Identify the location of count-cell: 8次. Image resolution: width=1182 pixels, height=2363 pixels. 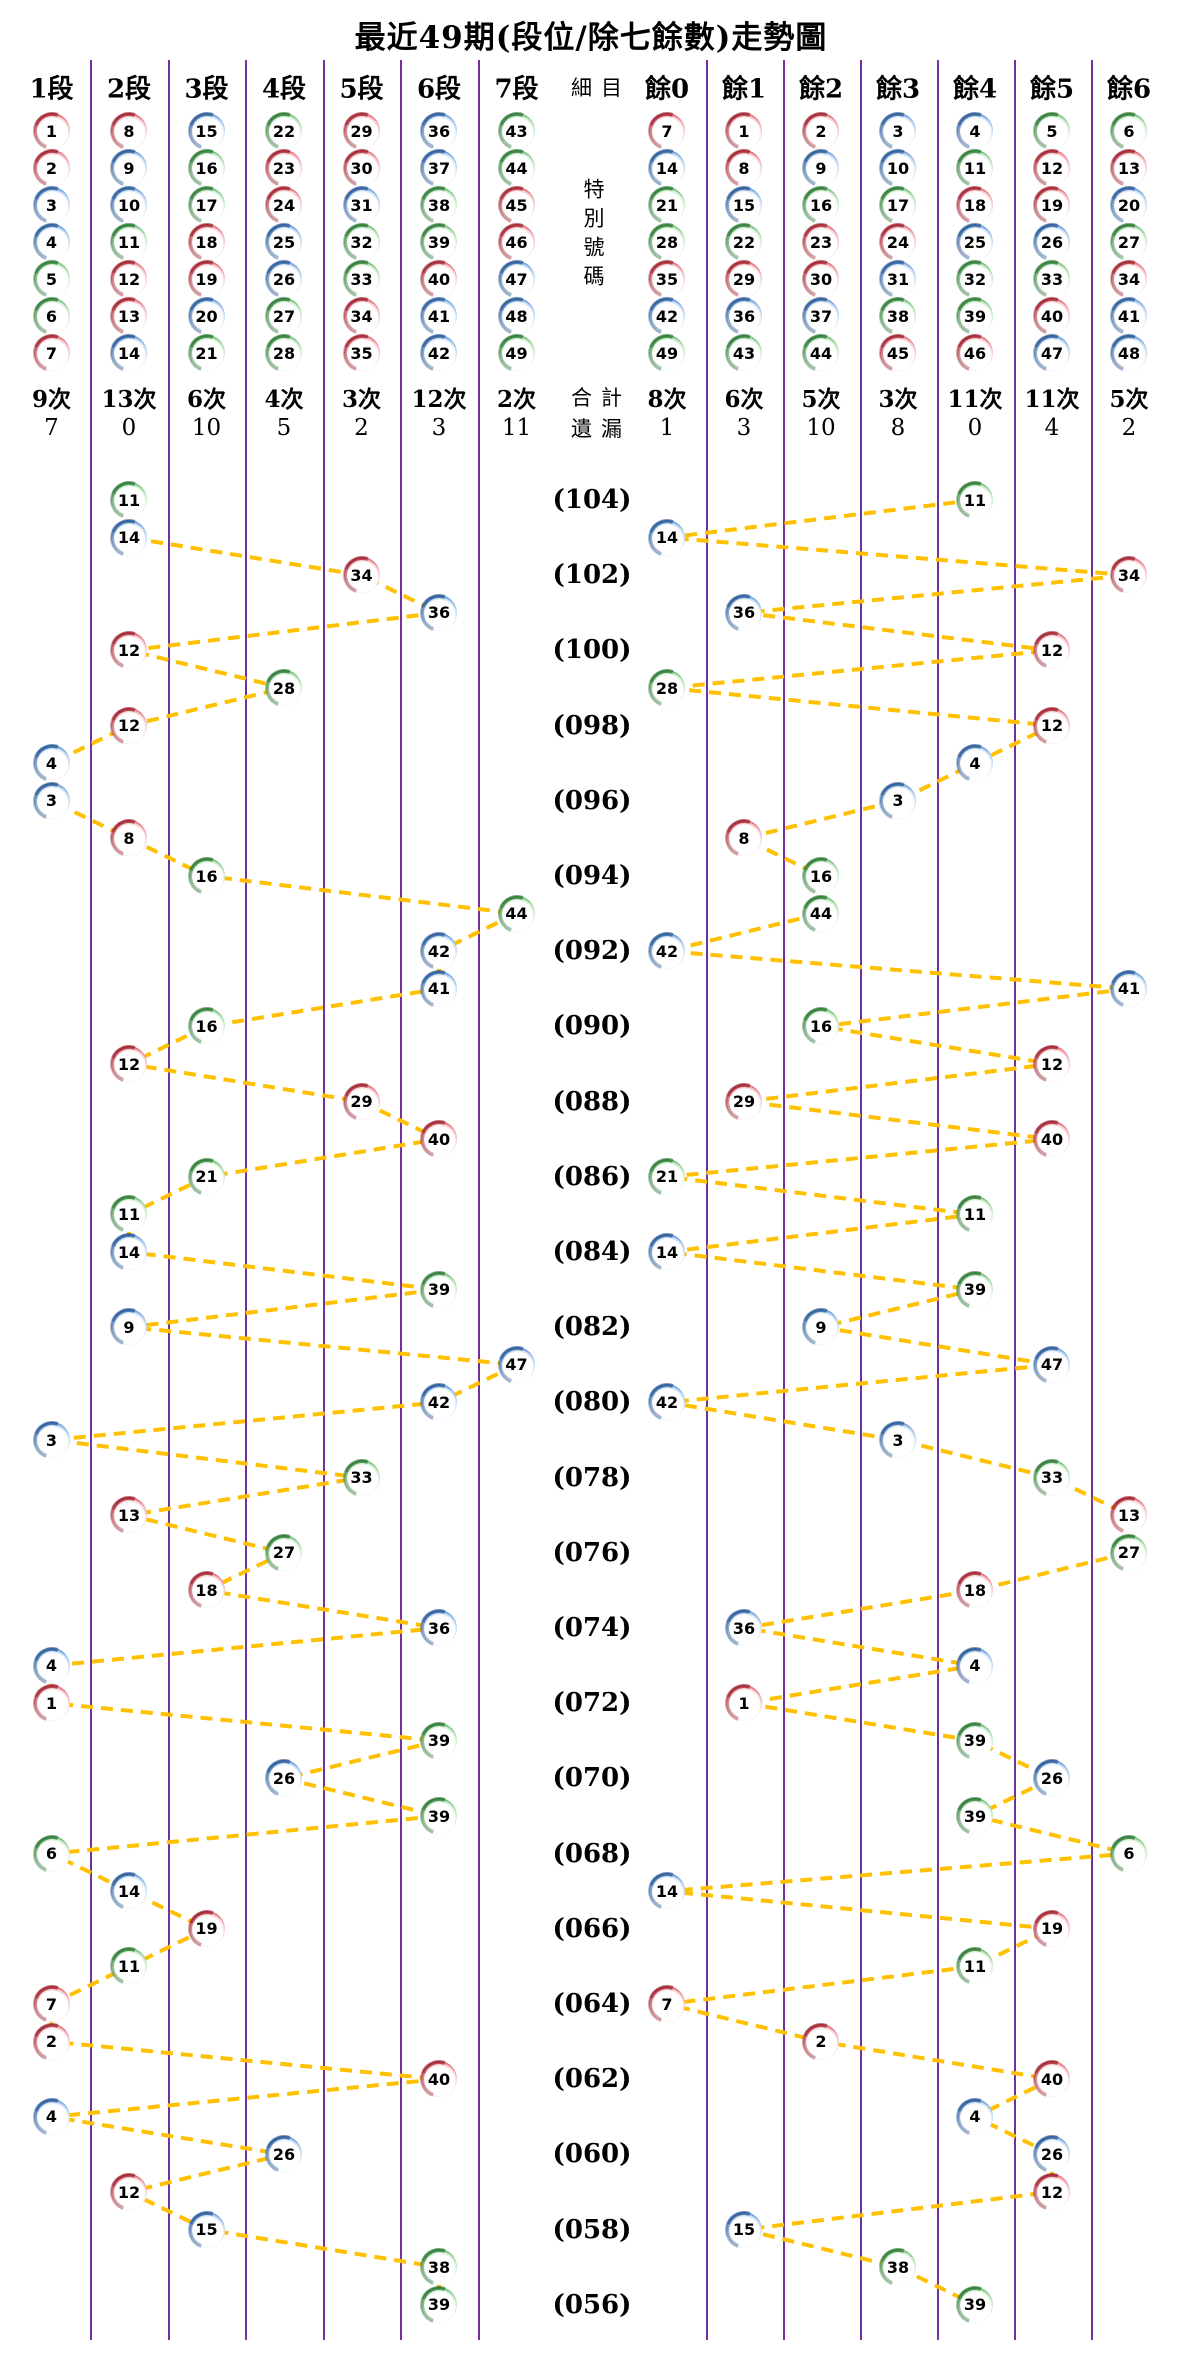
(667, 399).